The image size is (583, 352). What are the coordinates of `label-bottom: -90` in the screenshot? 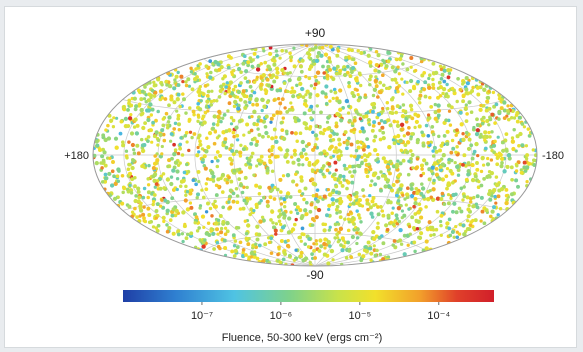 It's located at (315, 275).